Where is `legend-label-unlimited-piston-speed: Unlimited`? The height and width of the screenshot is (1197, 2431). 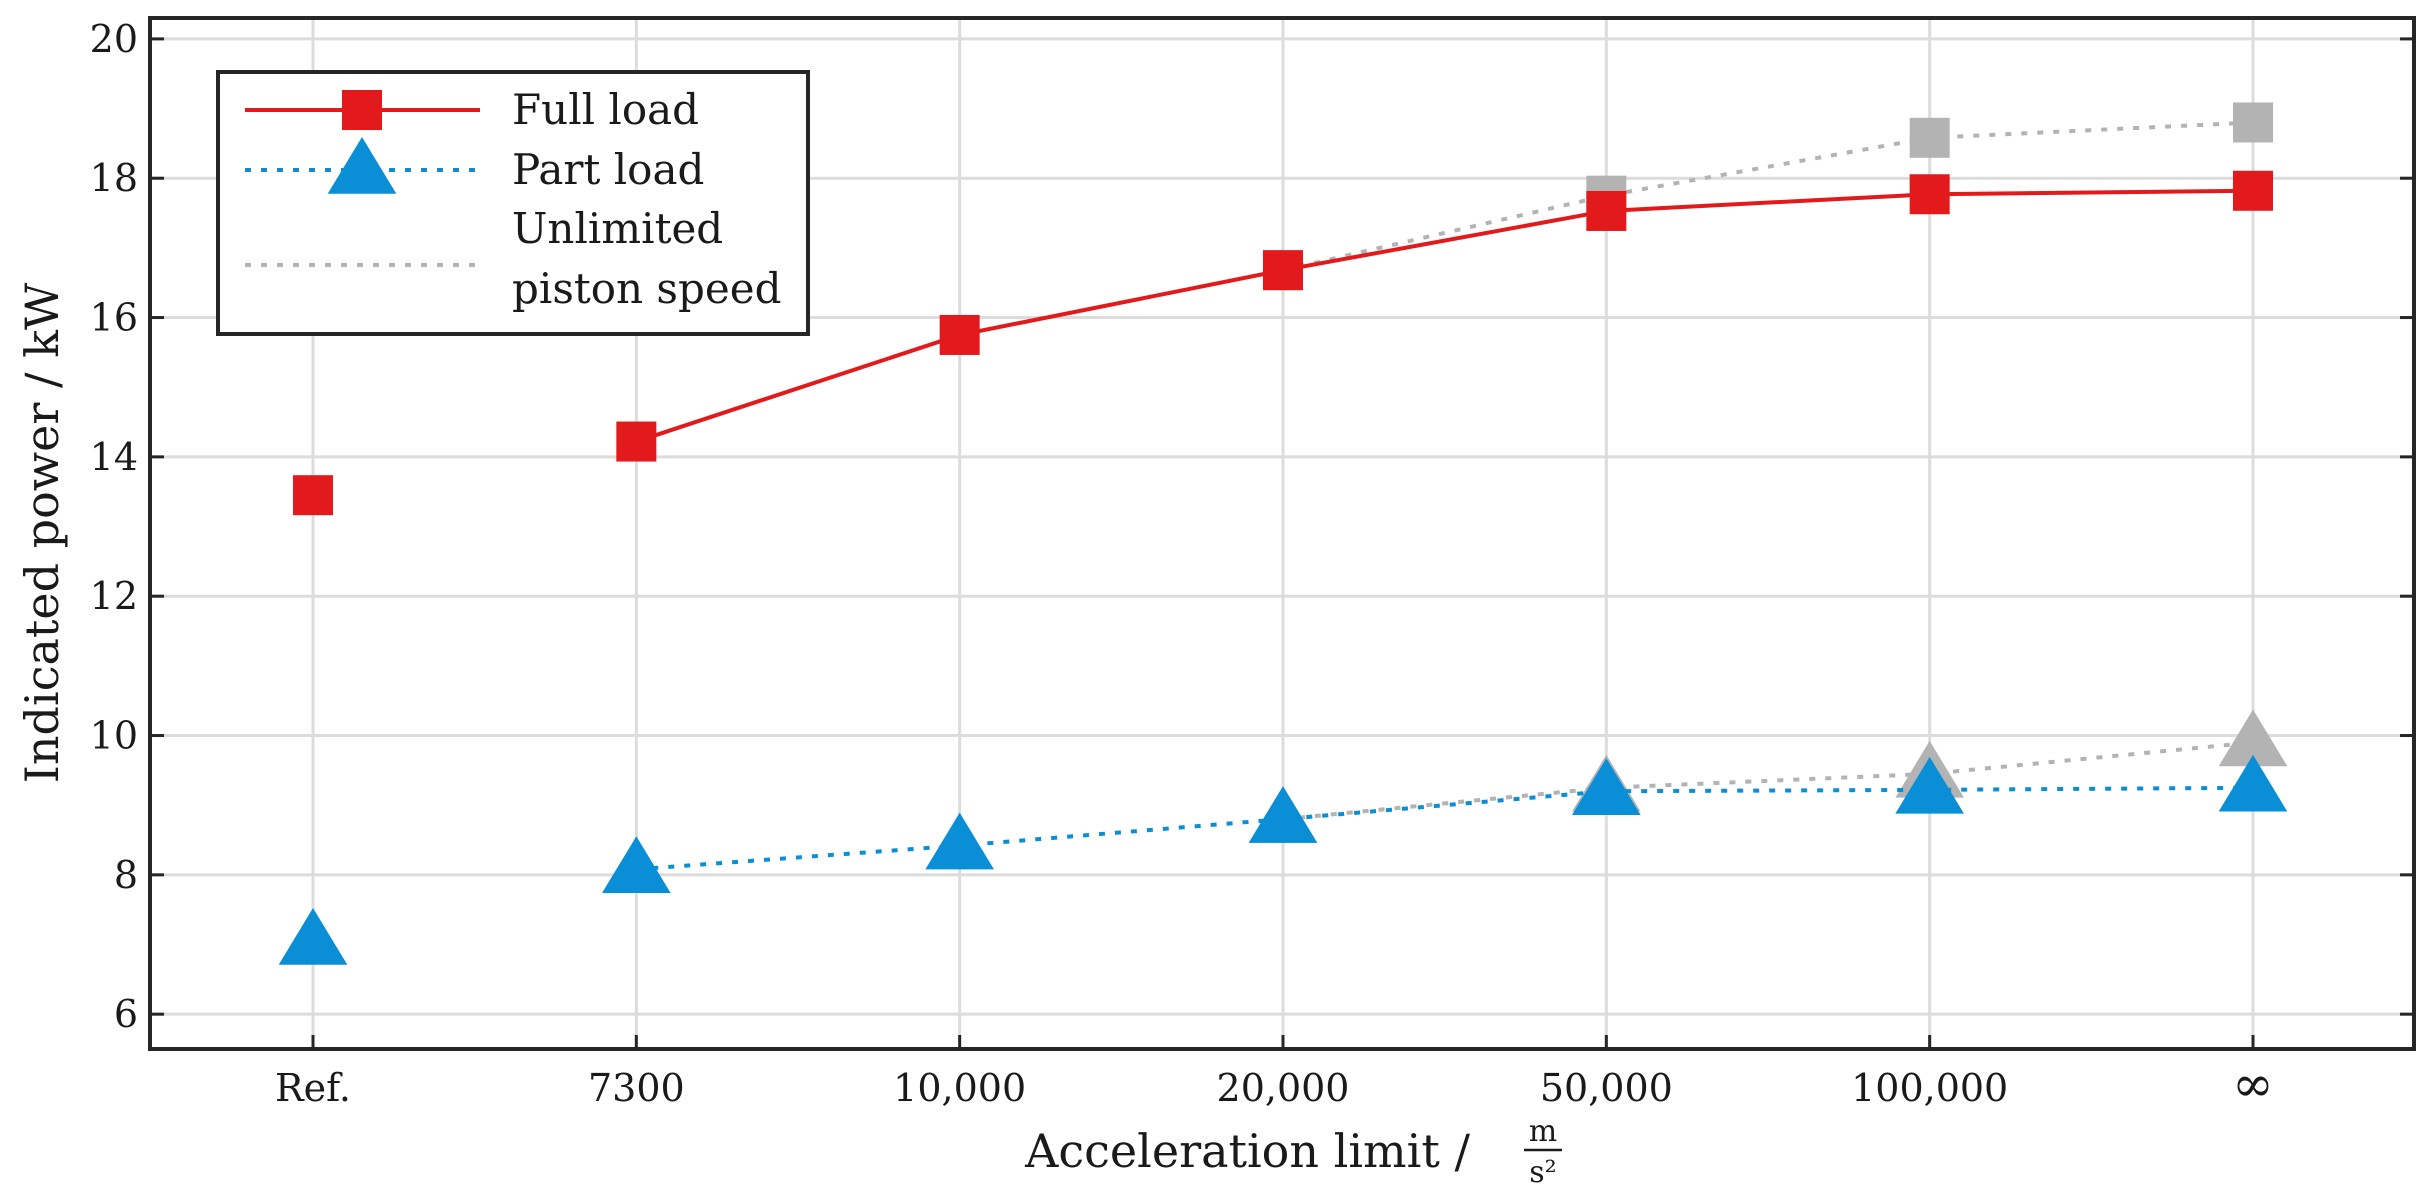
legend-label-unlimited-piston-speed: Unlimited is located at coordinates (617, 228).